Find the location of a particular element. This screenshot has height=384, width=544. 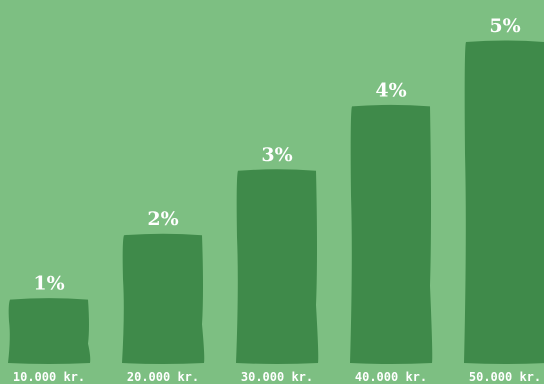

value-label-2: 2% is located at coordinates (162, 219).